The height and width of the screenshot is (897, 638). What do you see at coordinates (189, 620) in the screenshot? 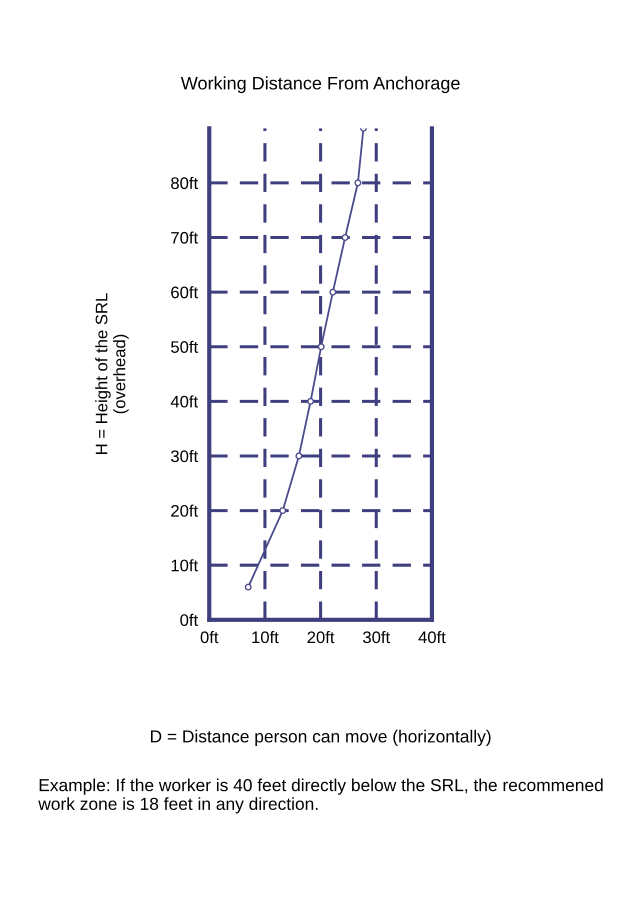
I see `y-tick-label: 0ft` at bounding box center [189, 620].